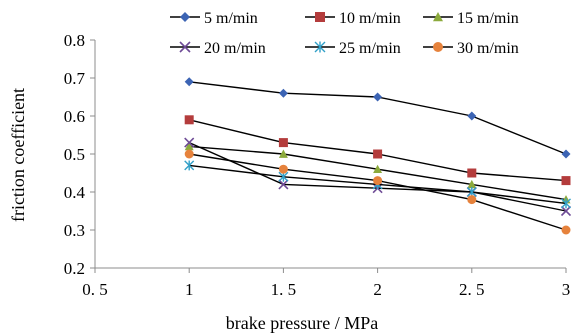  I want to click on x-tick-label: 1, so click(189, 289).